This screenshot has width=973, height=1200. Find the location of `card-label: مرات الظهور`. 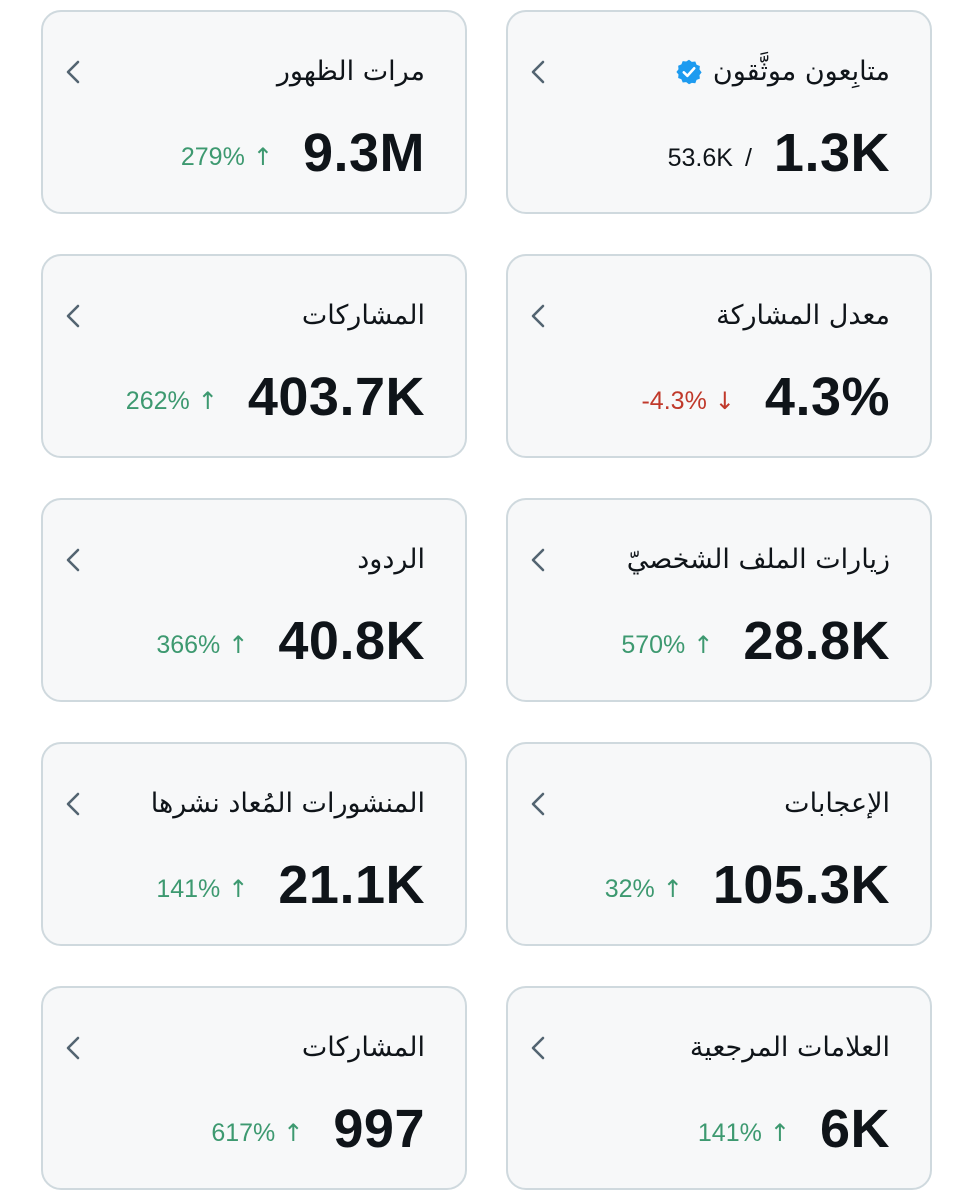

card-label: مرات الظهور is located at coordinates (351, 72).